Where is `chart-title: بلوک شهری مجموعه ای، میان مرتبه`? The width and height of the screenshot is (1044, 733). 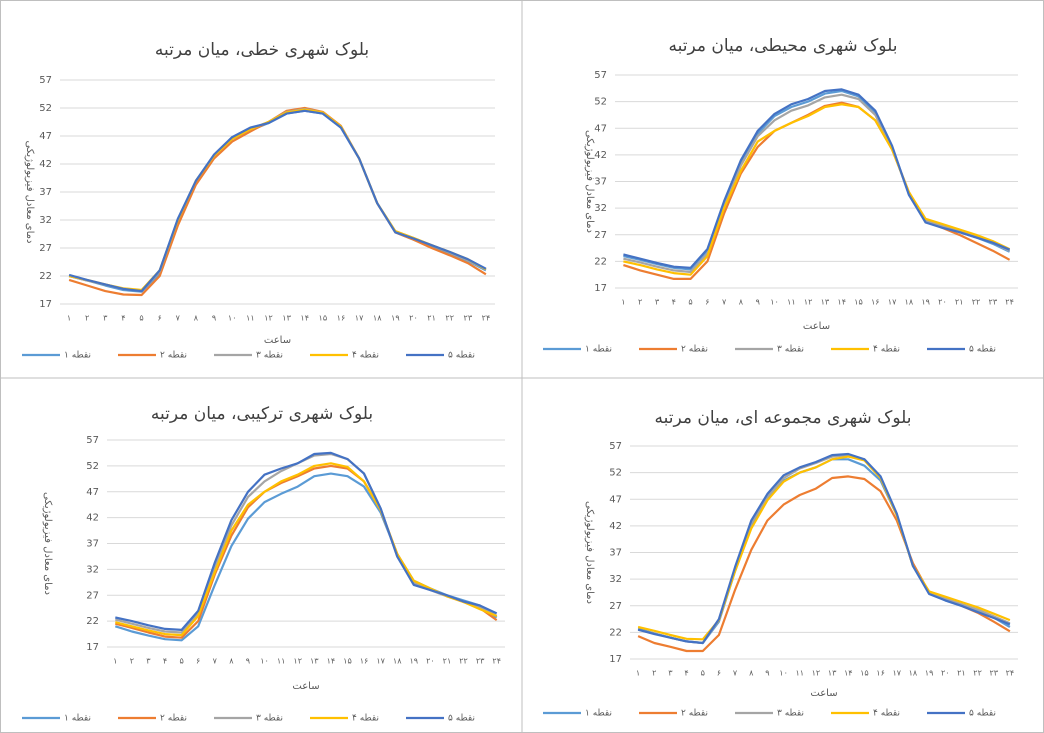
chart-title: بلوک شهری مجموعه ای، میان مرتبه is located at coordinates (783, 418).